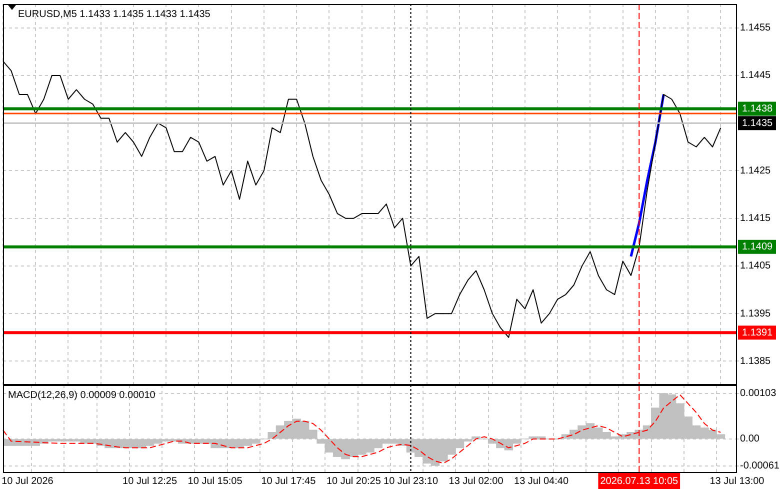  Describe the element at coordinates (737, 481) in the screenshot. I see `x-tick-label: 13 Jul 13:00` at that location.